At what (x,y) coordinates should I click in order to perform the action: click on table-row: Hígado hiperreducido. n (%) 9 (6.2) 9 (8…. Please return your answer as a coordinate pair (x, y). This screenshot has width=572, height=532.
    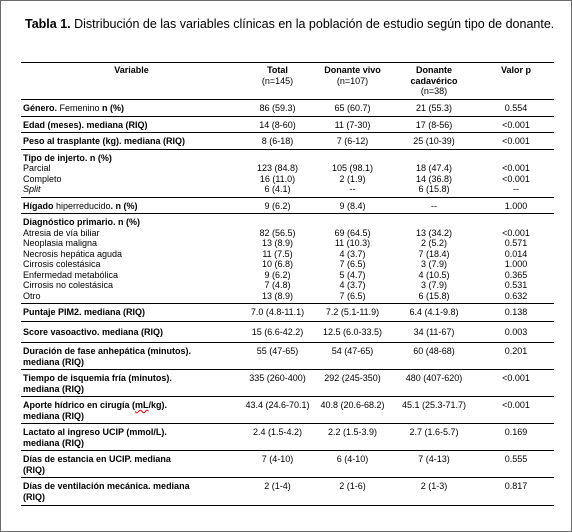
    Looking at the image, I should click on (287, 205).